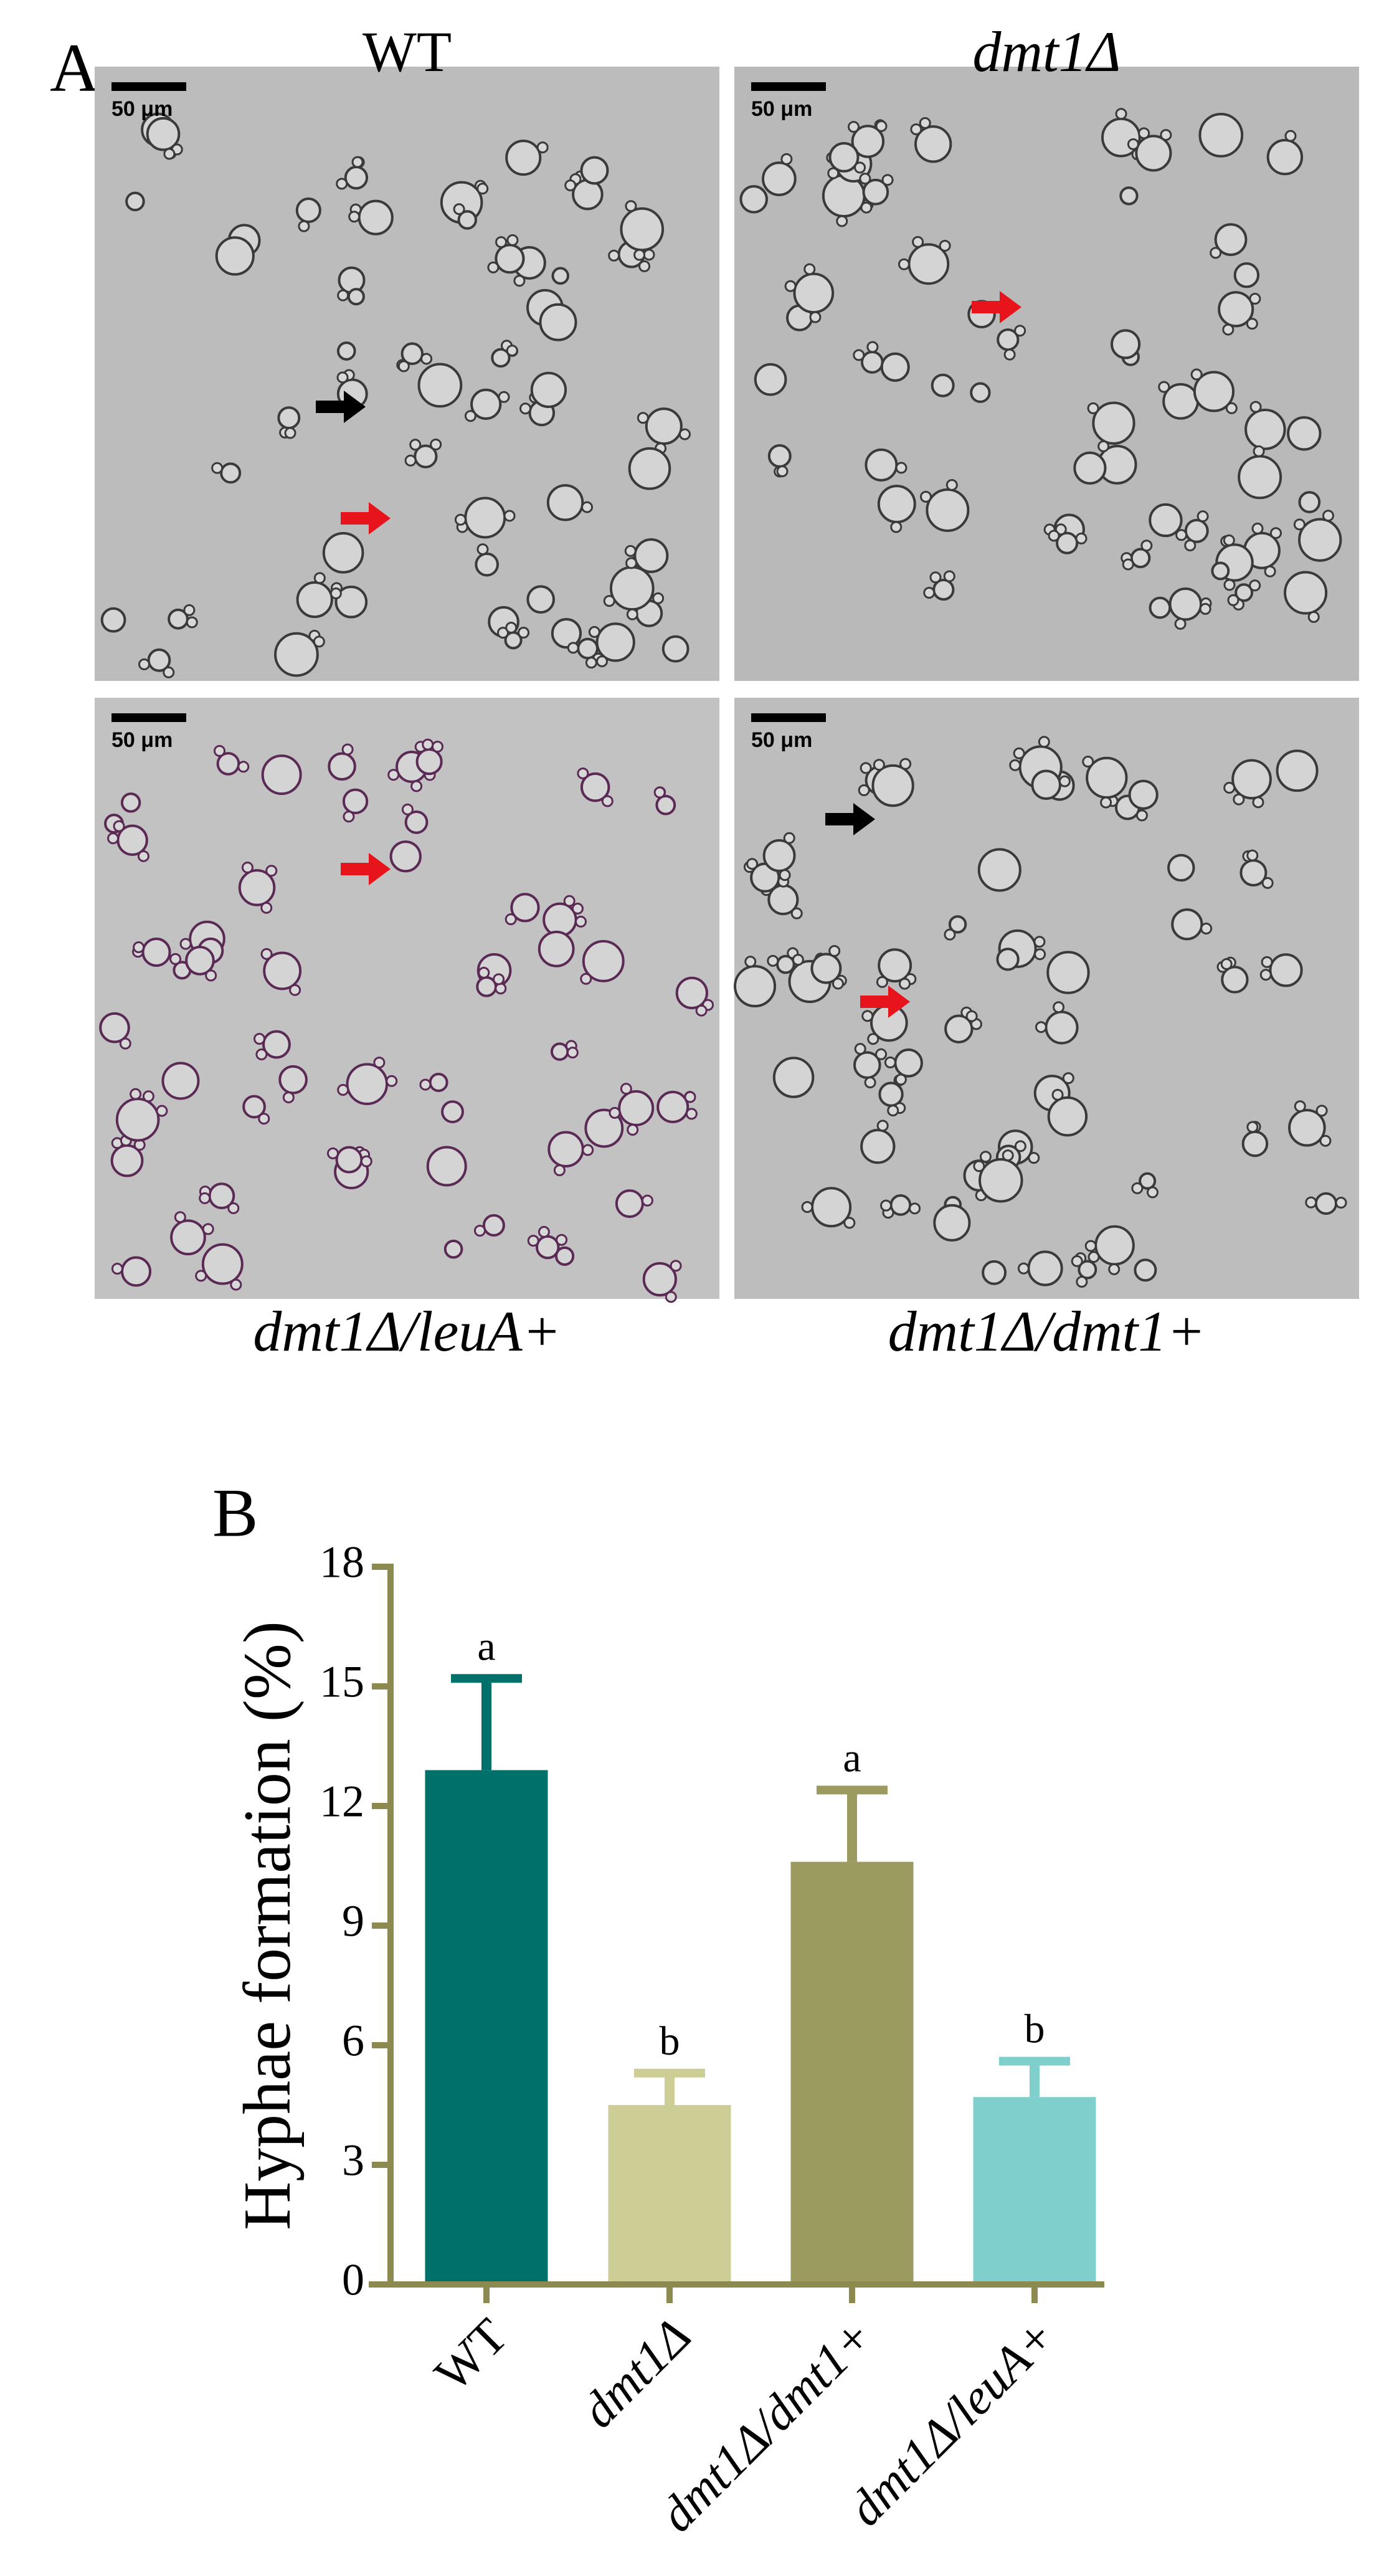 The image size is (1379, 2576). What do you see at coordinates (407, 374) in the screenshot?
I see `micrograph: 50 μm` at bounding box center [407, 374].